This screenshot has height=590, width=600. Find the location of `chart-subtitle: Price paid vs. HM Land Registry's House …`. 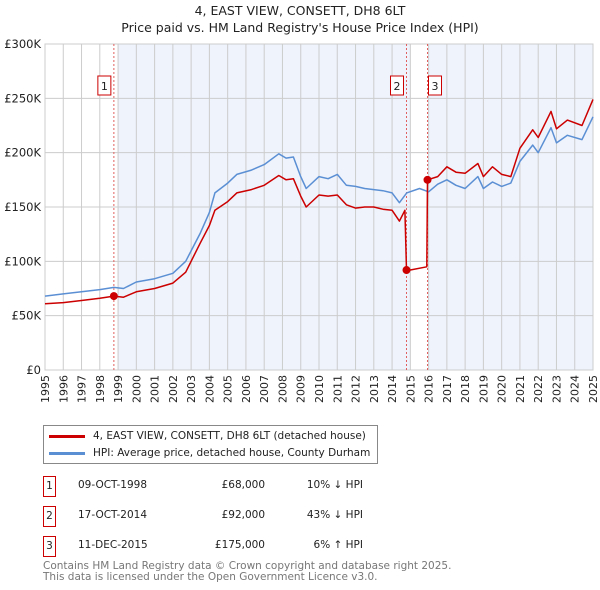

chart-subtitle: Price paid vs. HM Land Registry's House … is located at coordinates (300, 27).